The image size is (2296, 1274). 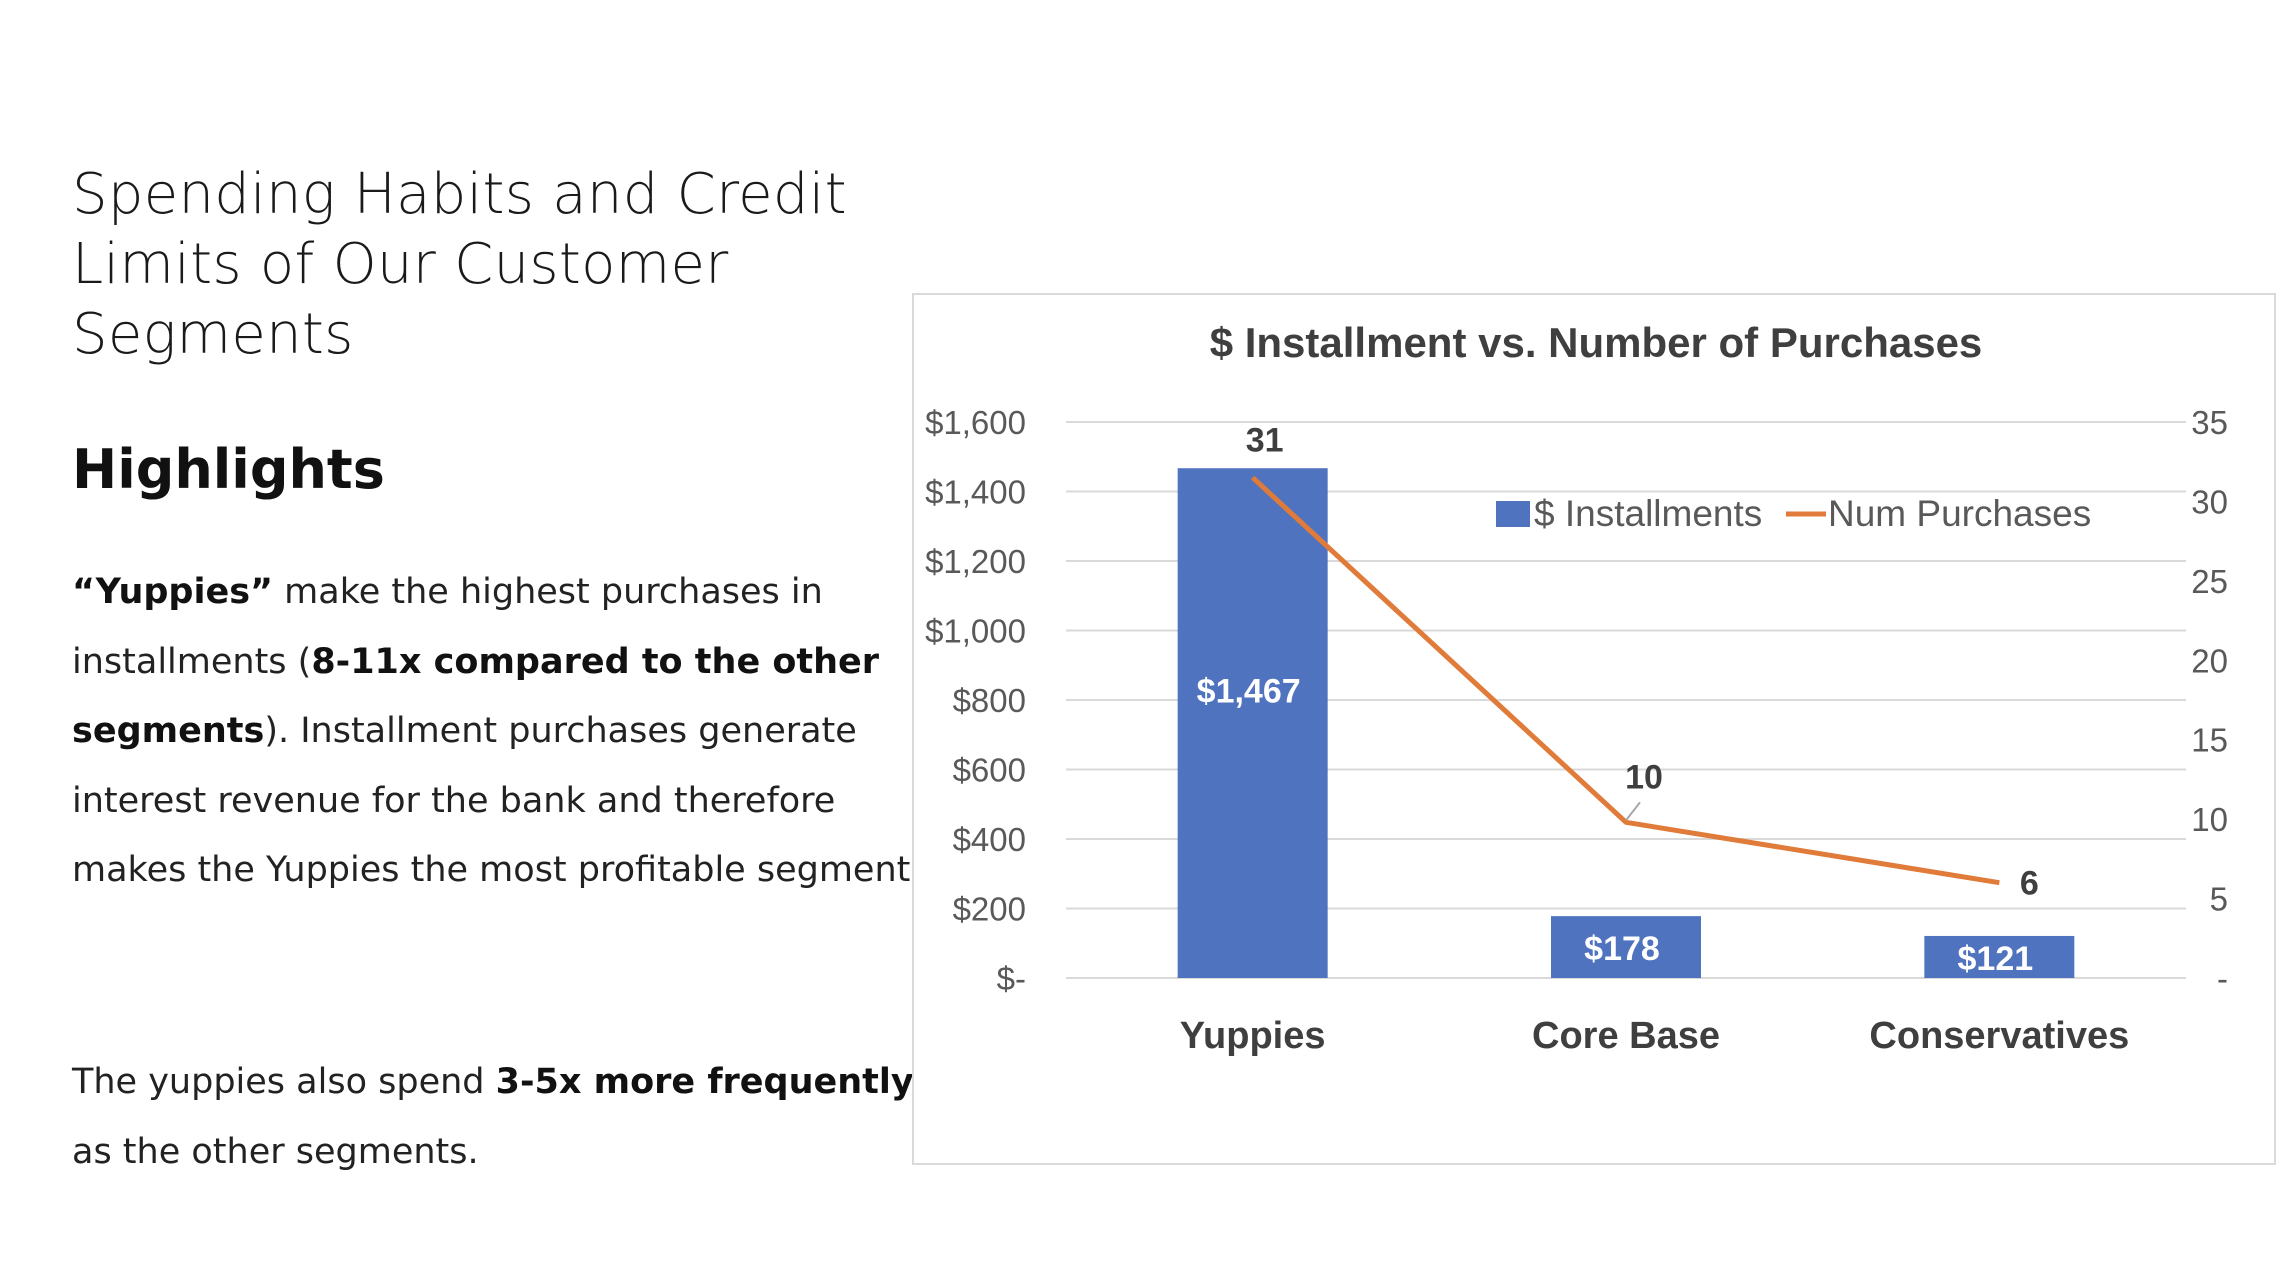 I want to click on line-data-label: 10, so click(x=1644, y=777).